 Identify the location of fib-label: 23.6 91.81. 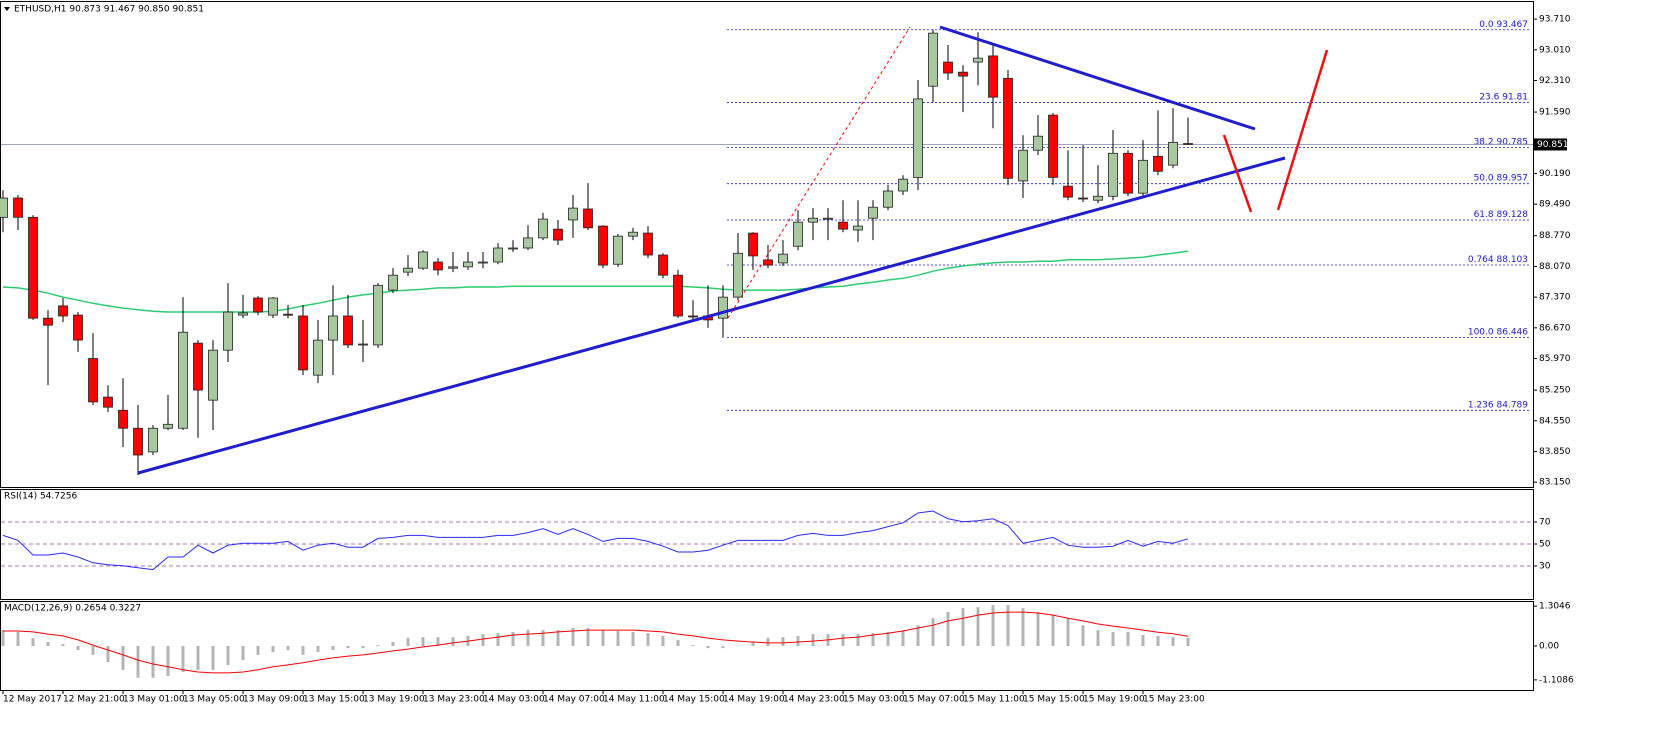
(1503, 97).